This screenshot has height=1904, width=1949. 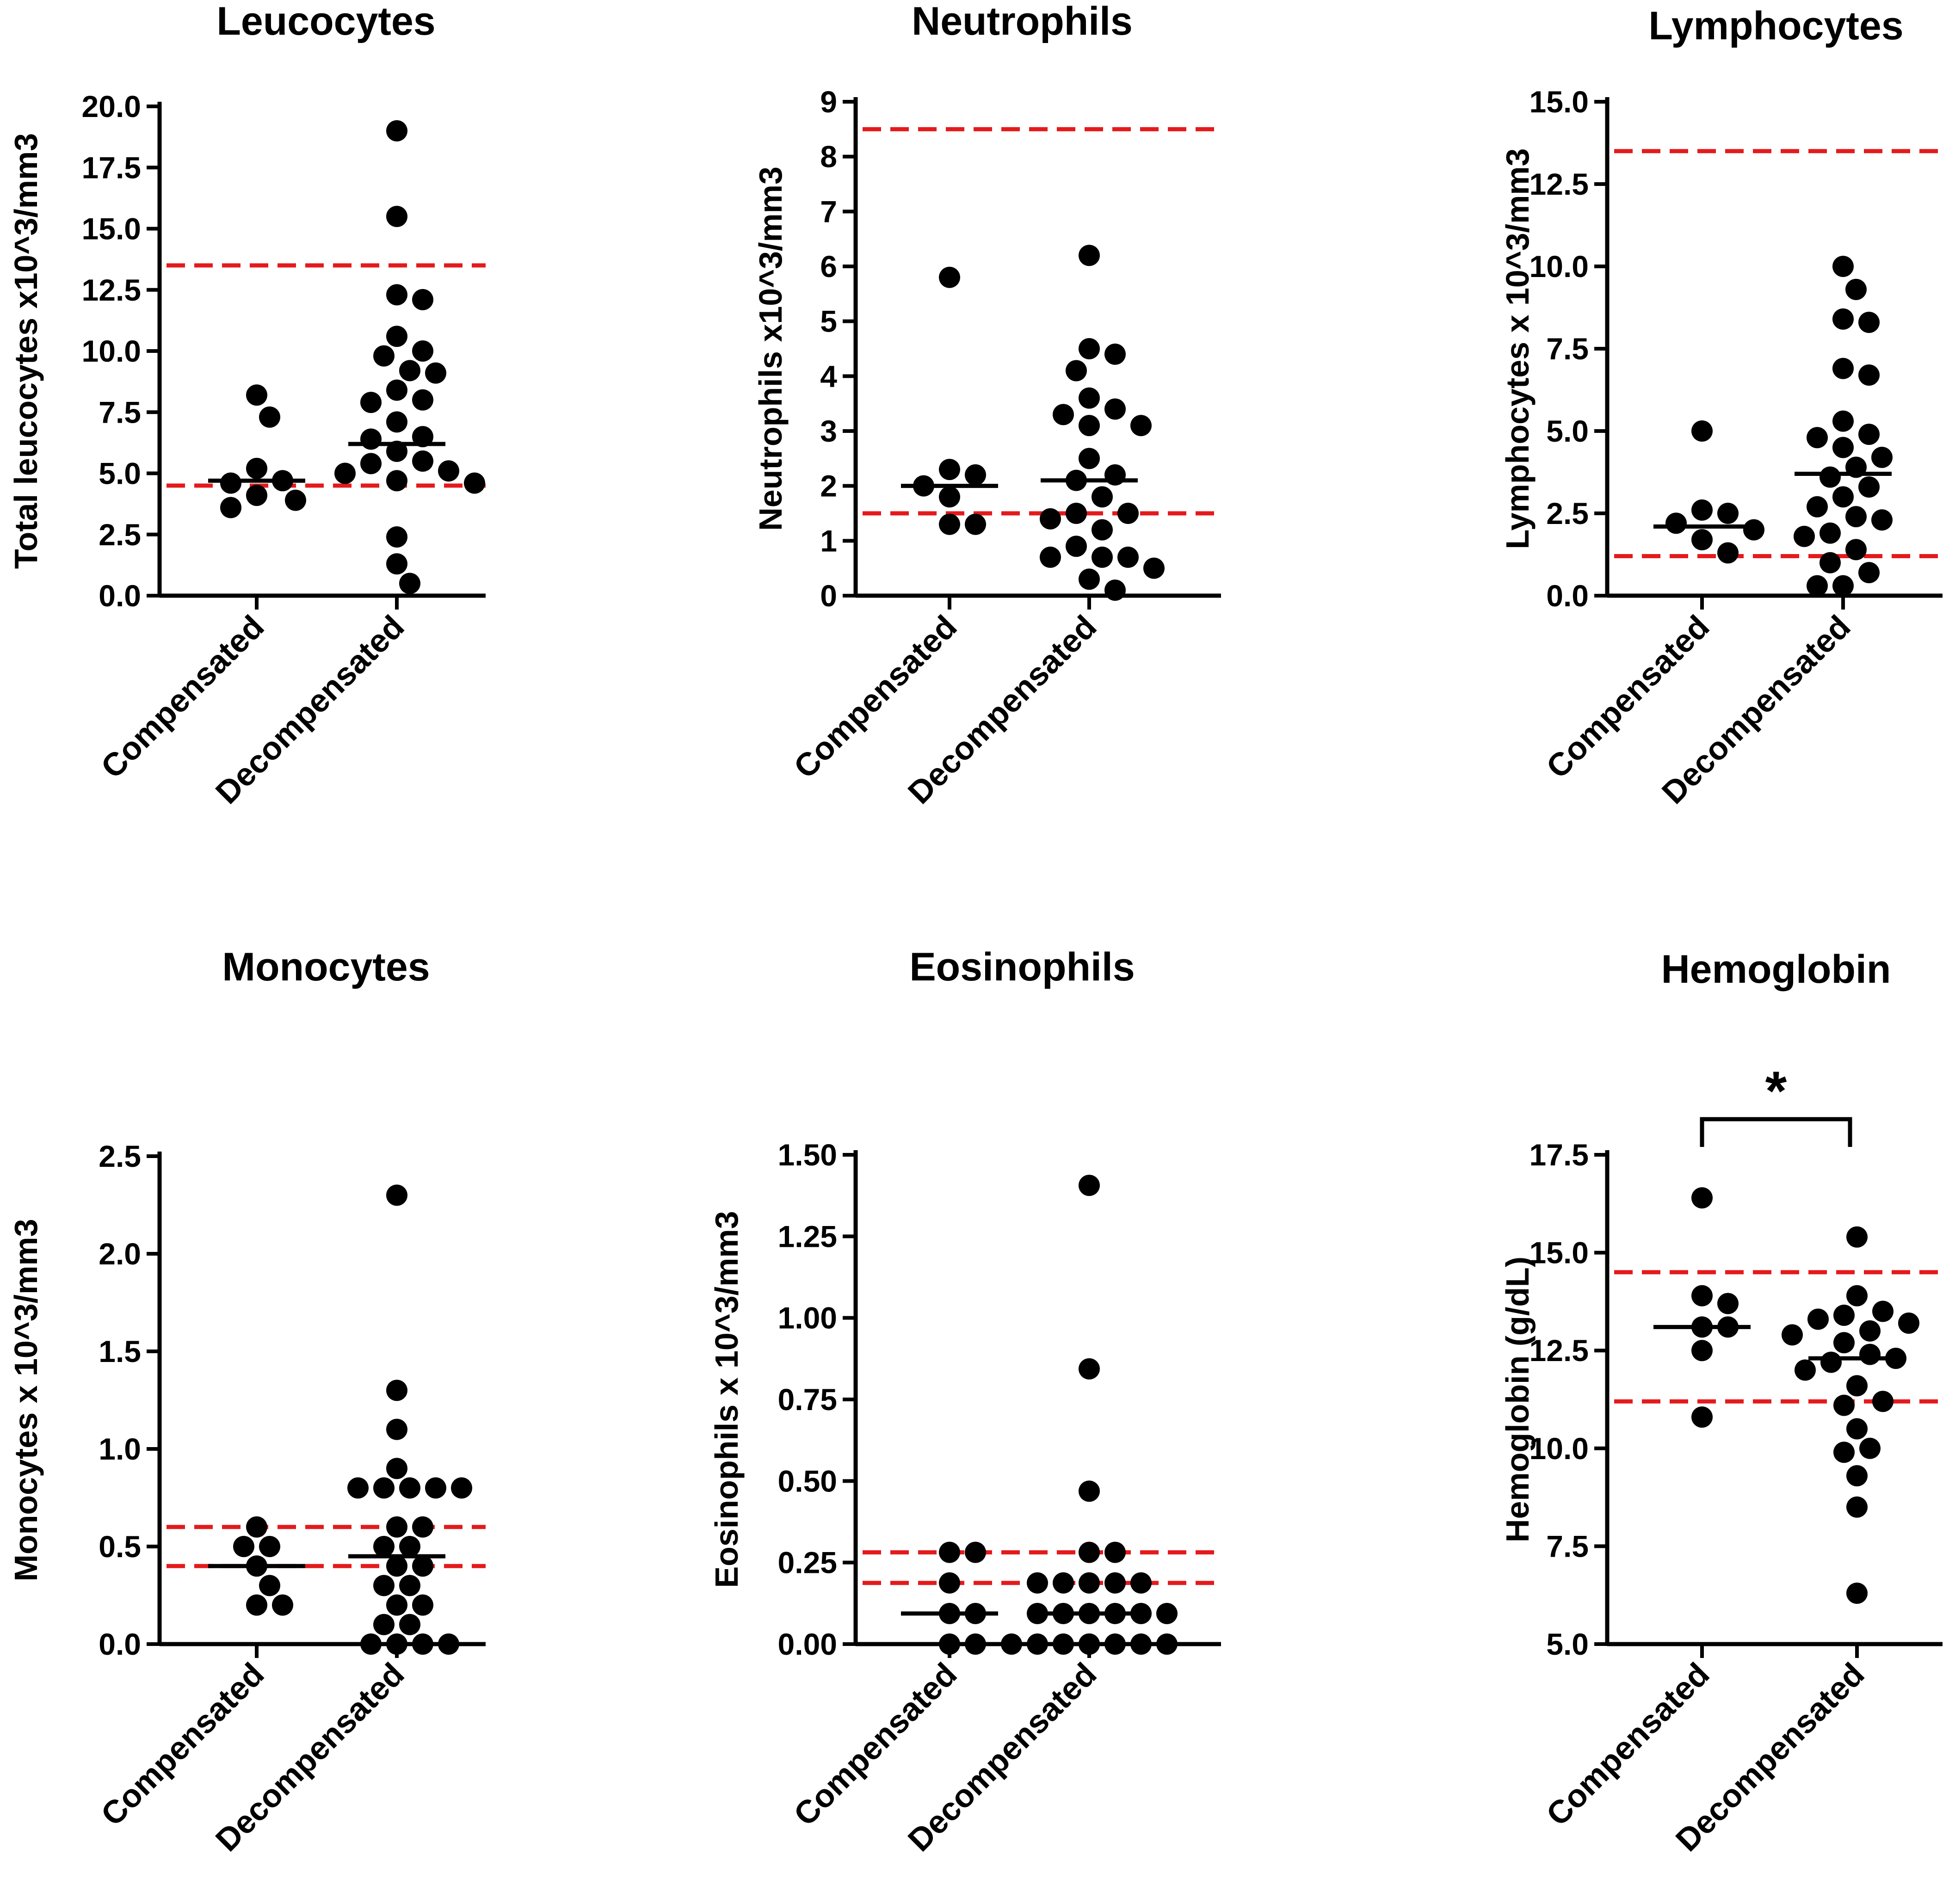 I want to click on y-tick-label: 5.0, so click(x=120, y=473).